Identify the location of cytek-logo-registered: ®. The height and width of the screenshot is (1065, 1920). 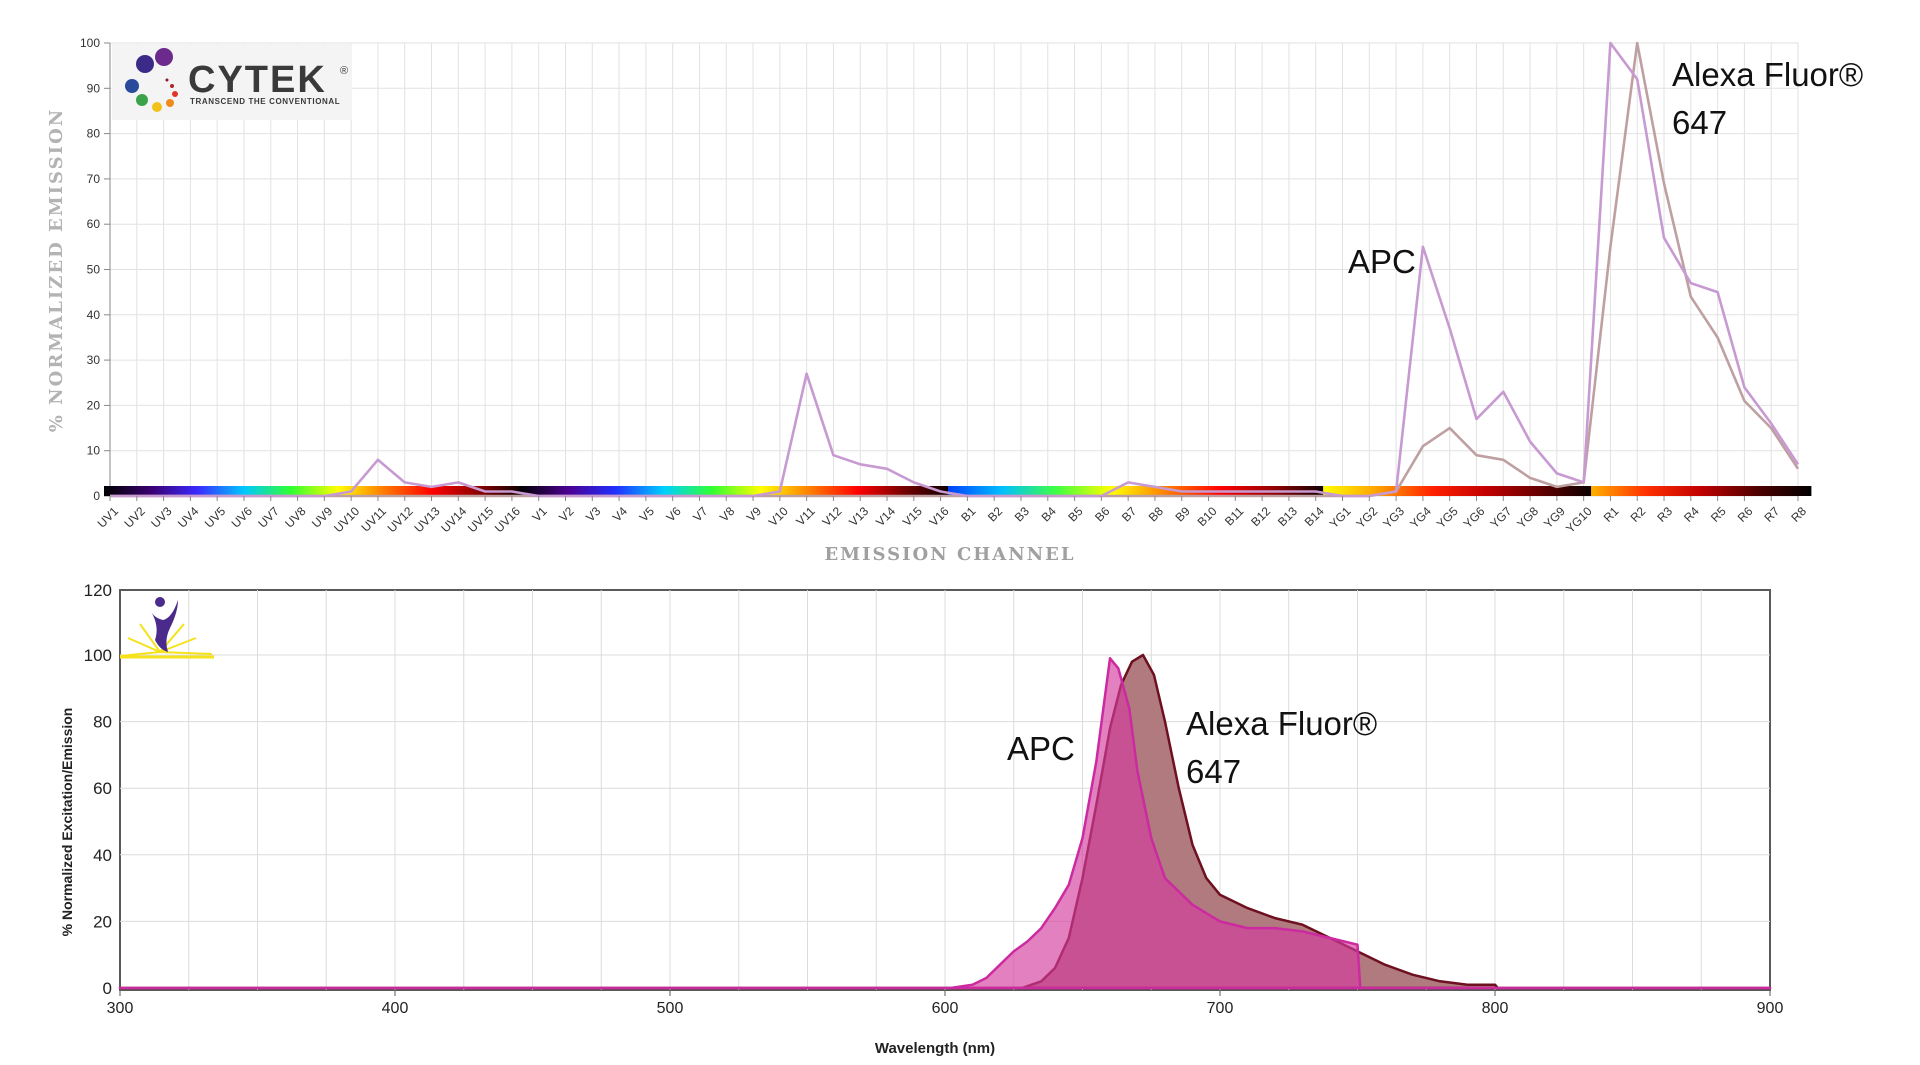
(344, 71).